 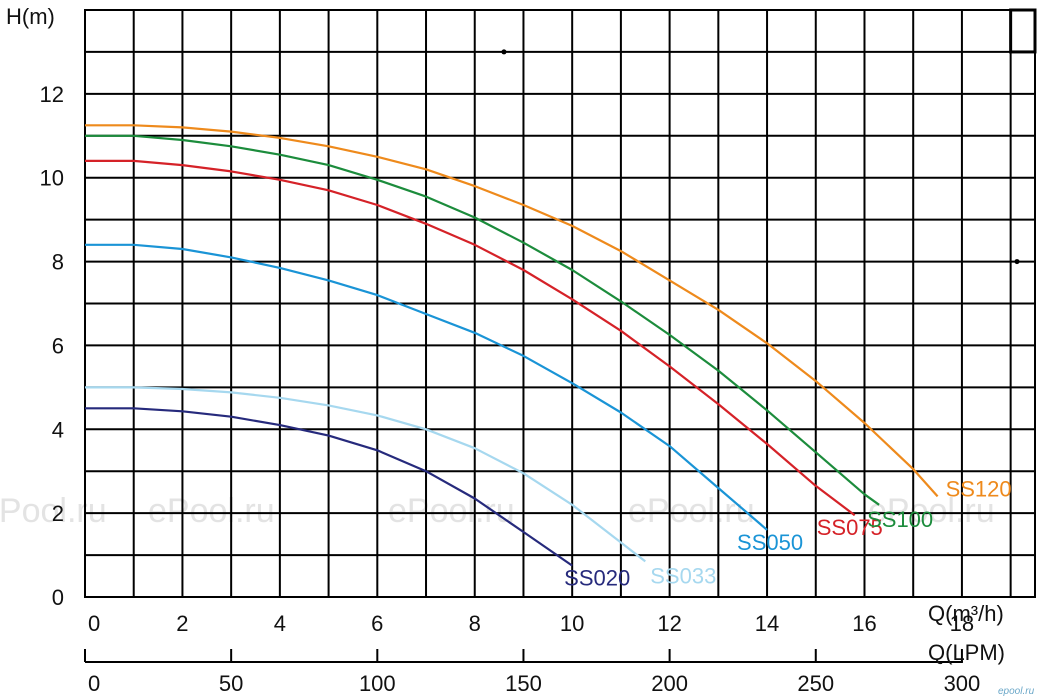 What do you see at coordinates (377, 683) in the screenshot?
I see `secondary-x-tick-label: 100` at bounding box center [377, 683].